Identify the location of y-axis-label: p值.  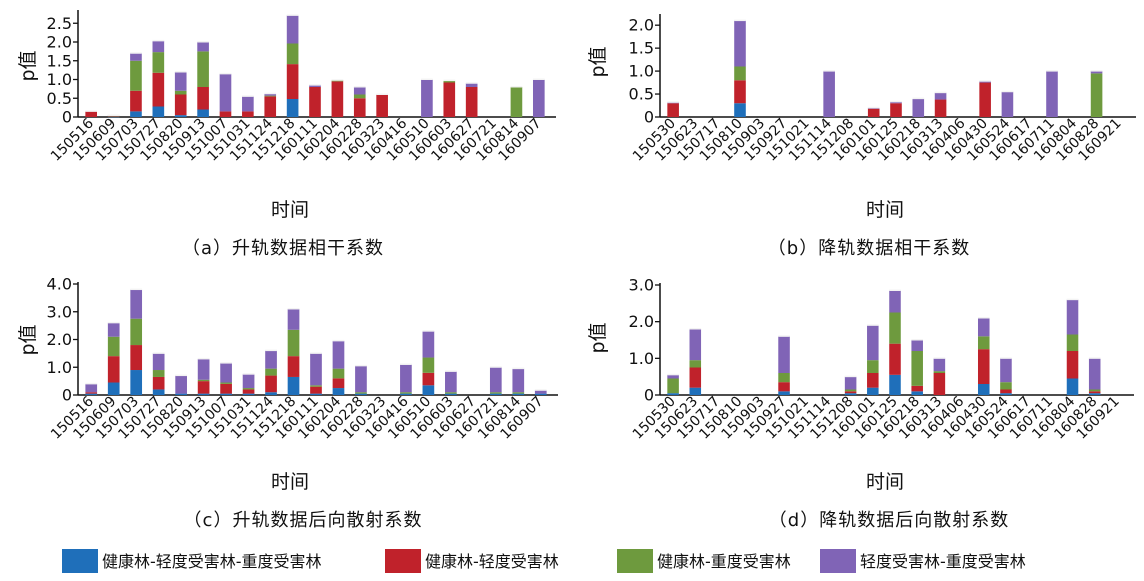
(598, 337).